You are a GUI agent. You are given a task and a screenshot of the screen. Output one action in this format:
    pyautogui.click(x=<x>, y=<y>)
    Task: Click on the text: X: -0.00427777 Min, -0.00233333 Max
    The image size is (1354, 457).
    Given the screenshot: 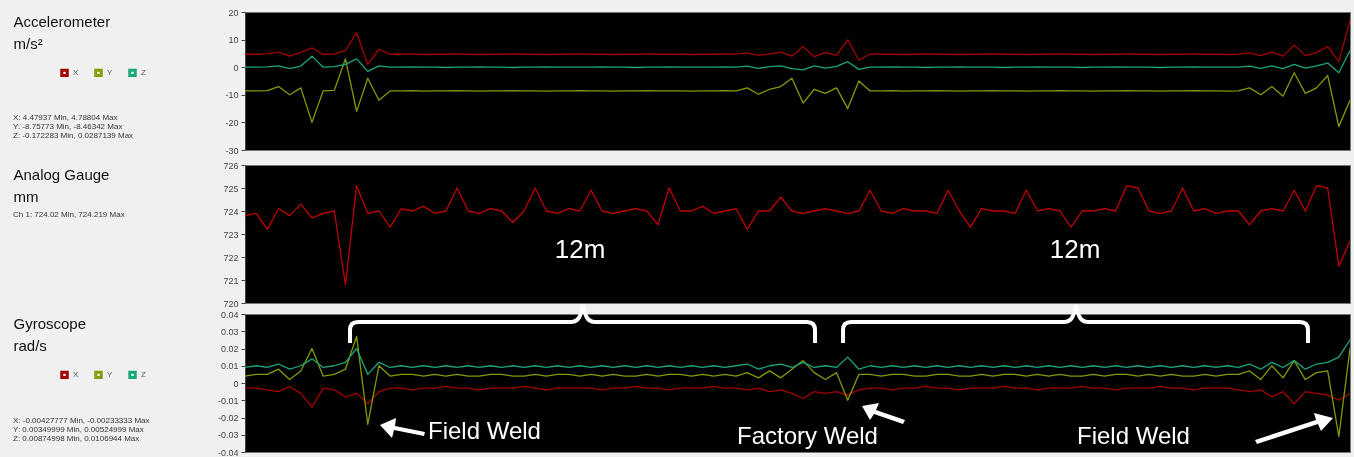 What is the action you would take?
    pyautogui.click(x=81, y=420)
    